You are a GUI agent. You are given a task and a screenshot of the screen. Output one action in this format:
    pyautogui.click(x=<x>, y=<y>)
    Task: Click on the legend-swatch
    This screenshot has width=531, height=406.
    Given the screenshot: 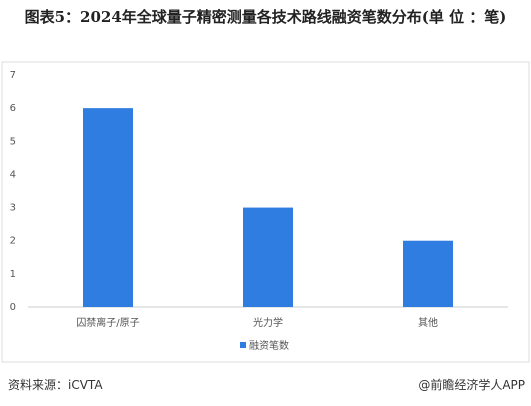 What is the action you would take?
    pyautogui.click(x=243, y=345)
    